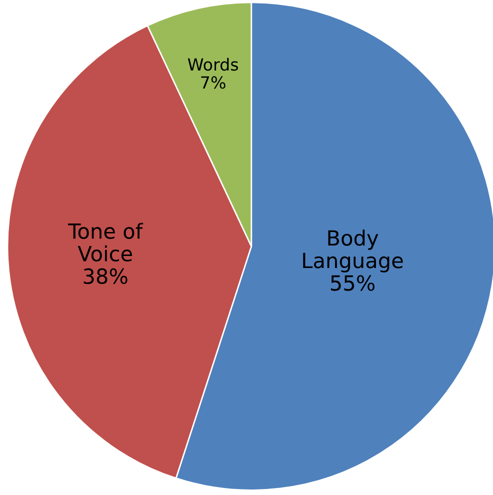 The image size is (493, 495). What do you see at coordinates (352, 283) in the screenshot?
I see `data-label: 55%` at bounding box center [352, 283].